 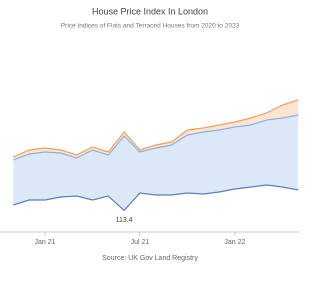 I want to click on data-label: 113.4, so click(x=124, y=220).